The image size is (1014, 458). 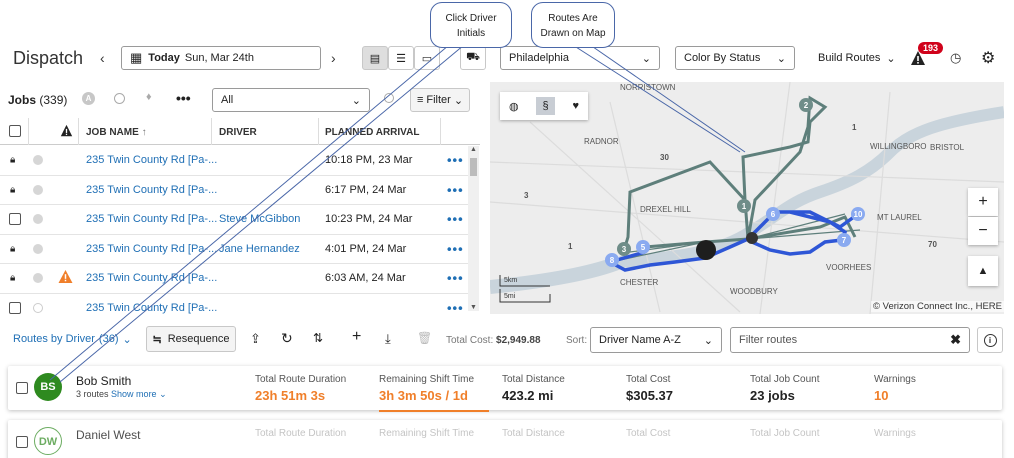 What do you see at coordinates (191, 339) in the screenshot?
I see `resequence-button: ≒ Resequence` at bounding box center [191, 339].